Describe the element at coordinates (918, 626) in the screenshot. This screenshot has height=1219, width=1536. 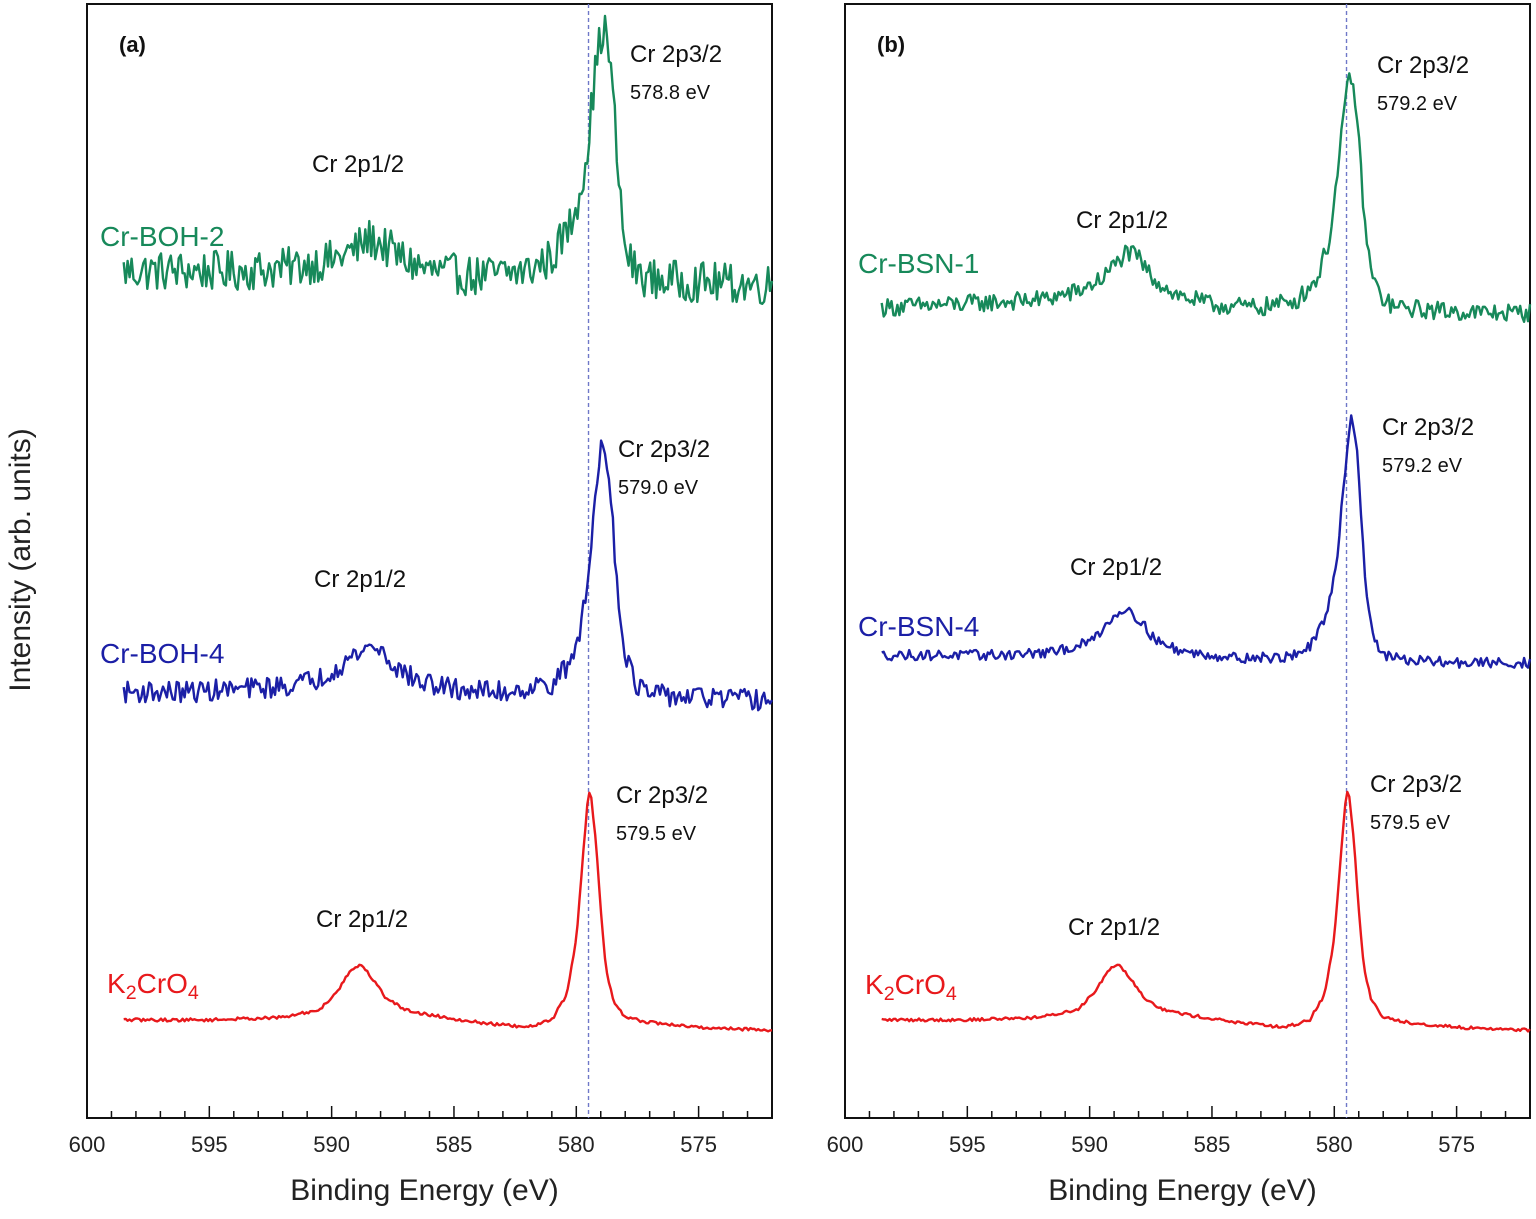
I see `series-label: Cr-BSN-4` at that location.